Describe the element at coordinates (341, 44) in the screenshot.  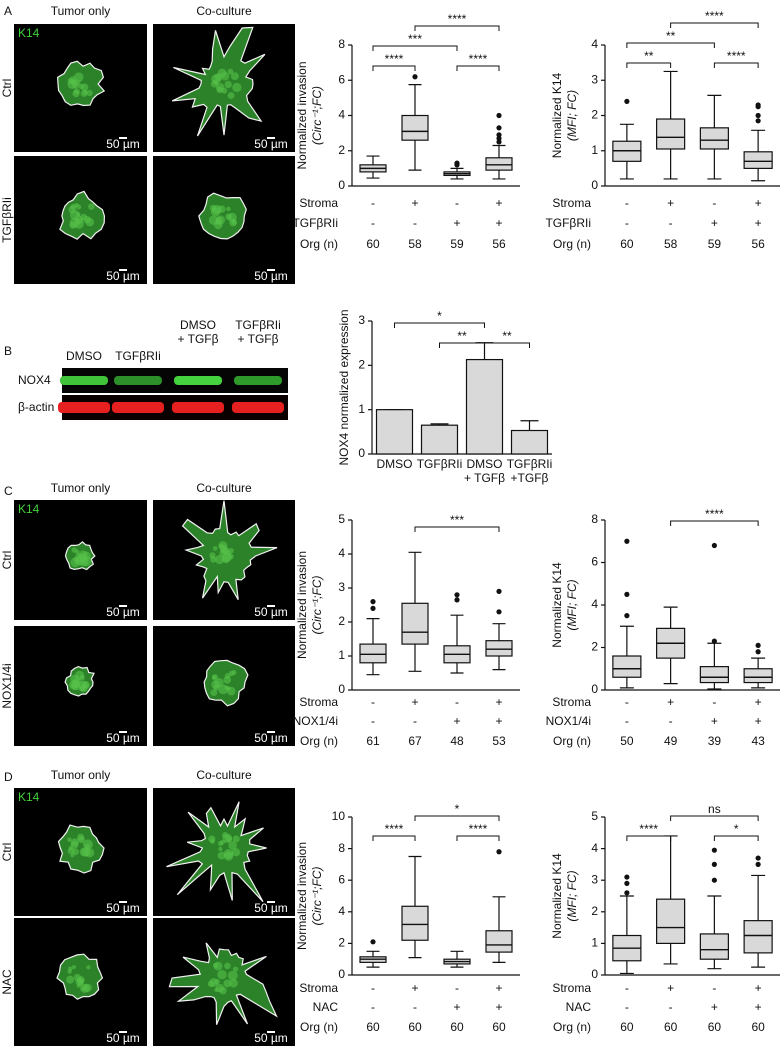
I see `y-tick-label: 8` at that location.